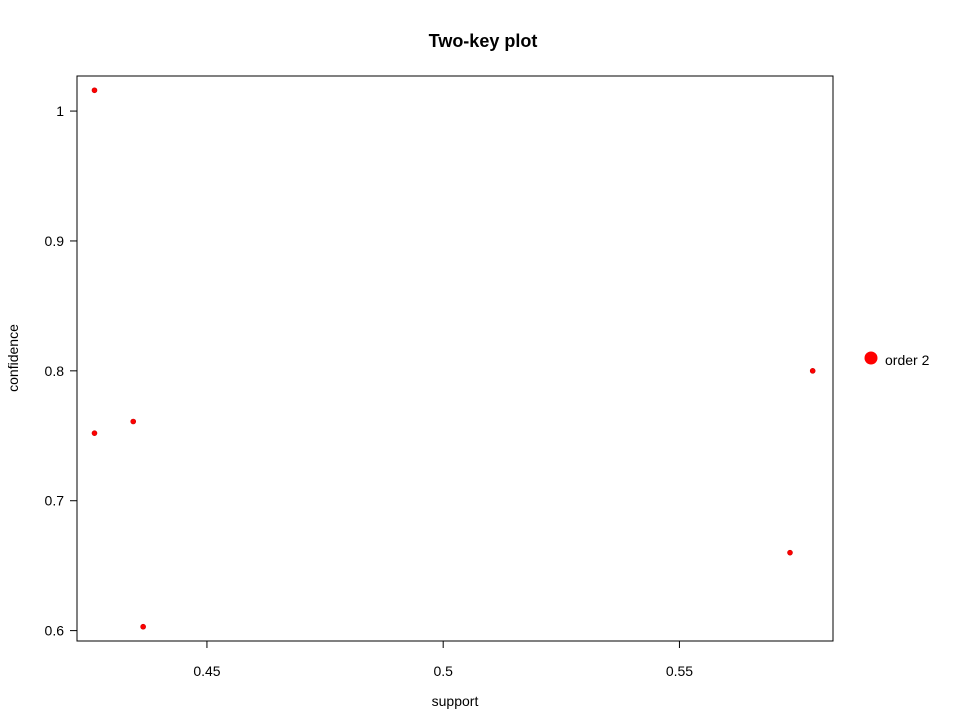 The height and width of the screenshot is (723, 968). What do you see at coordinates (443, 671) in the screenshot?
I see `x-tick-label: 0.5` at bounding box center [443, 671].